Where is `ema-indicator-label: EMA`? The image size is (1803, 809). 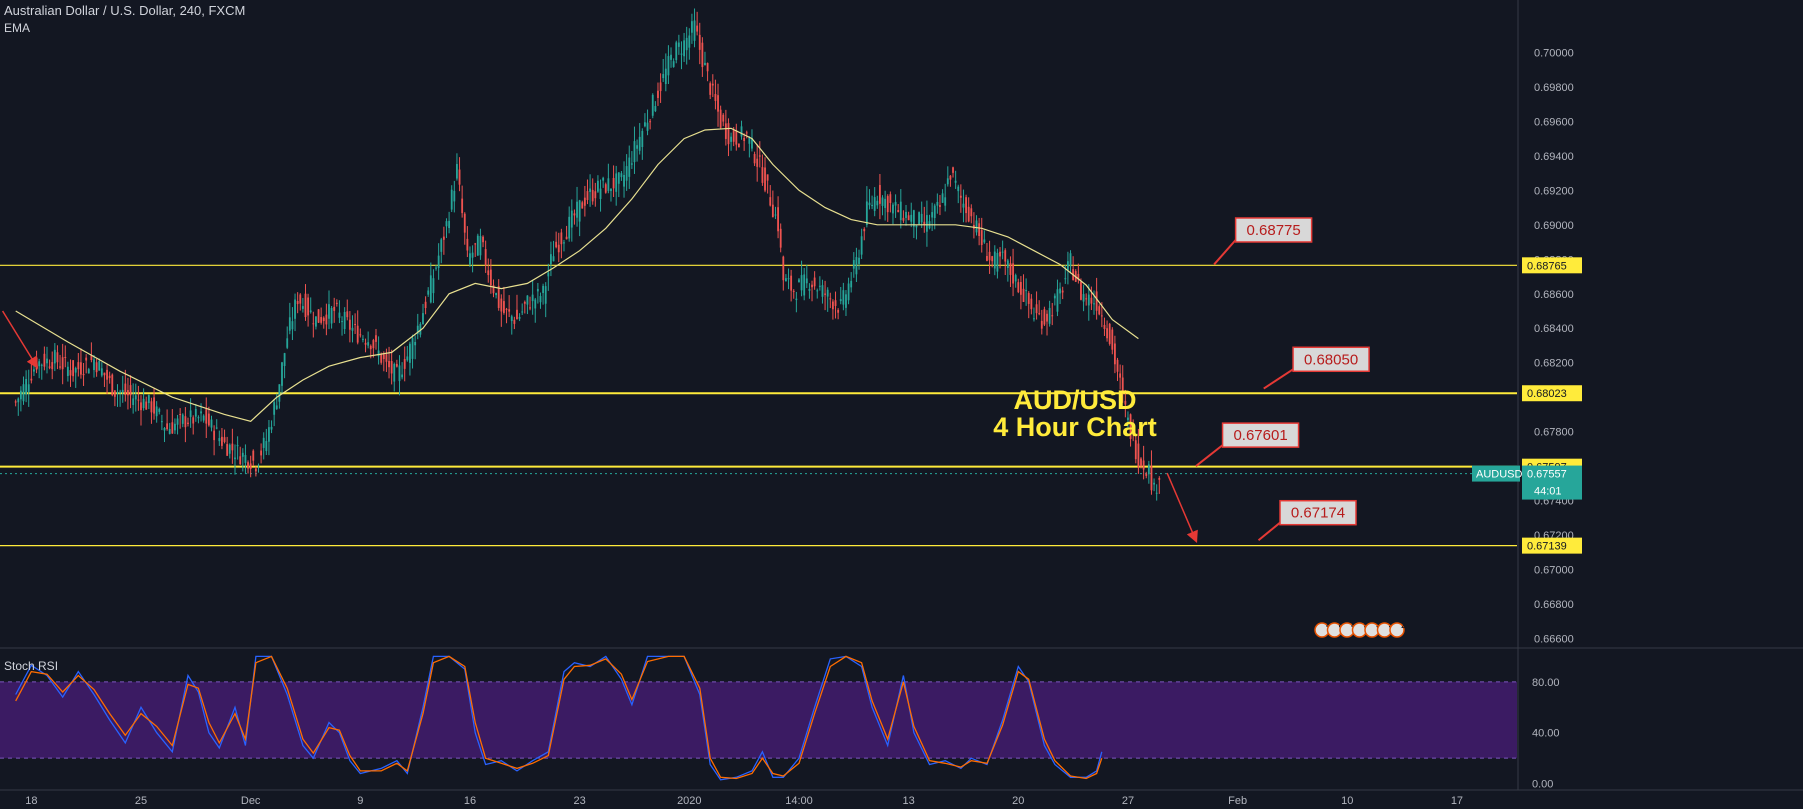
ema-indicator-label: EMA is located at coordinates (17, 28).